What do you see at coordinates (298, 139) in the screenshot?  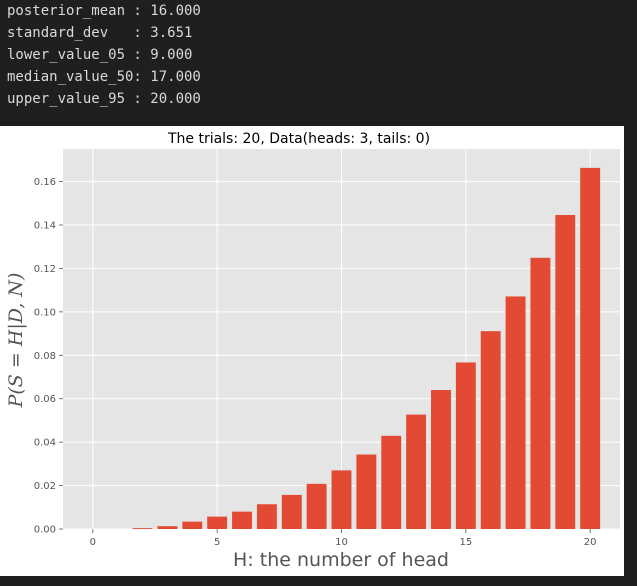 I see `chart-title: The trials: 20, Data(heads: 3, tails: 0)` at bounding box center [298, 139].